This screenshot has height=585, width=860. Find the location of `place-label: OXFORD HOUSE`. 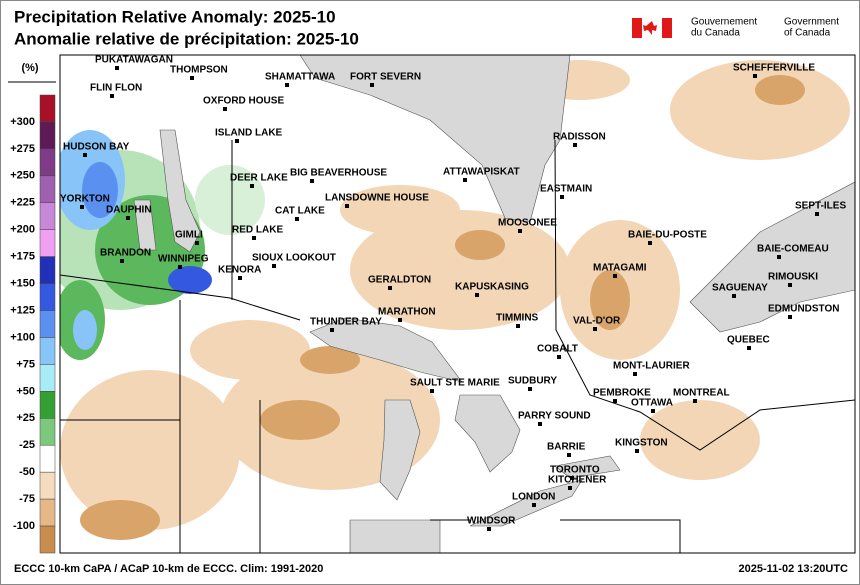

place-label: OXFORD HOUSE is located at coordinates (243, 101).